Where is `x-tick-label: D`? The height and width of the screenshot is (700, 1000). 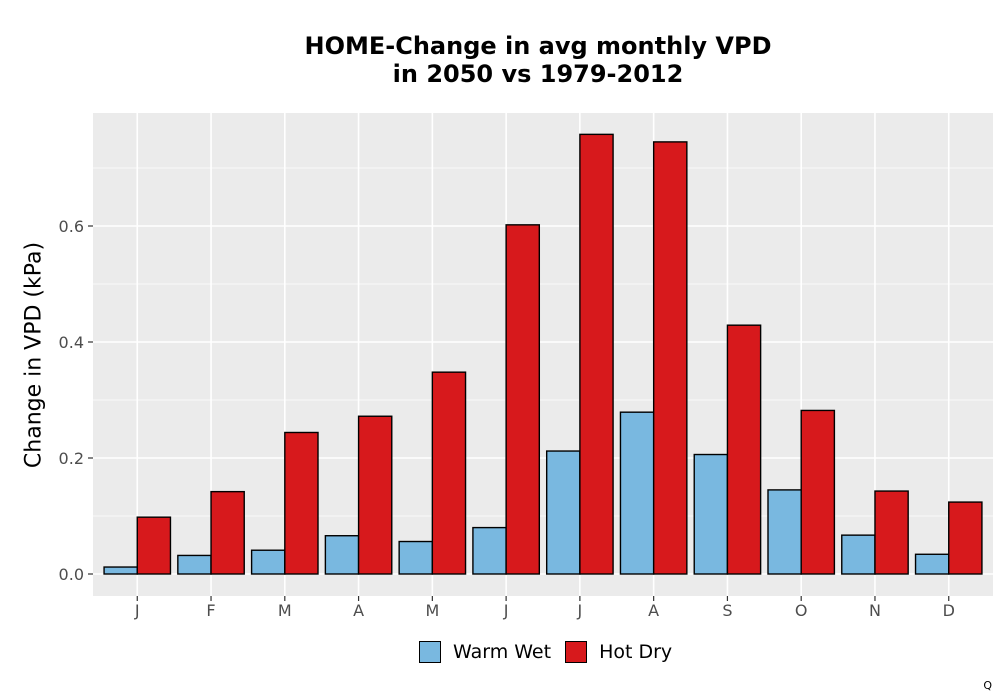 x-tick-label: D is located at coordinates (949, 610).